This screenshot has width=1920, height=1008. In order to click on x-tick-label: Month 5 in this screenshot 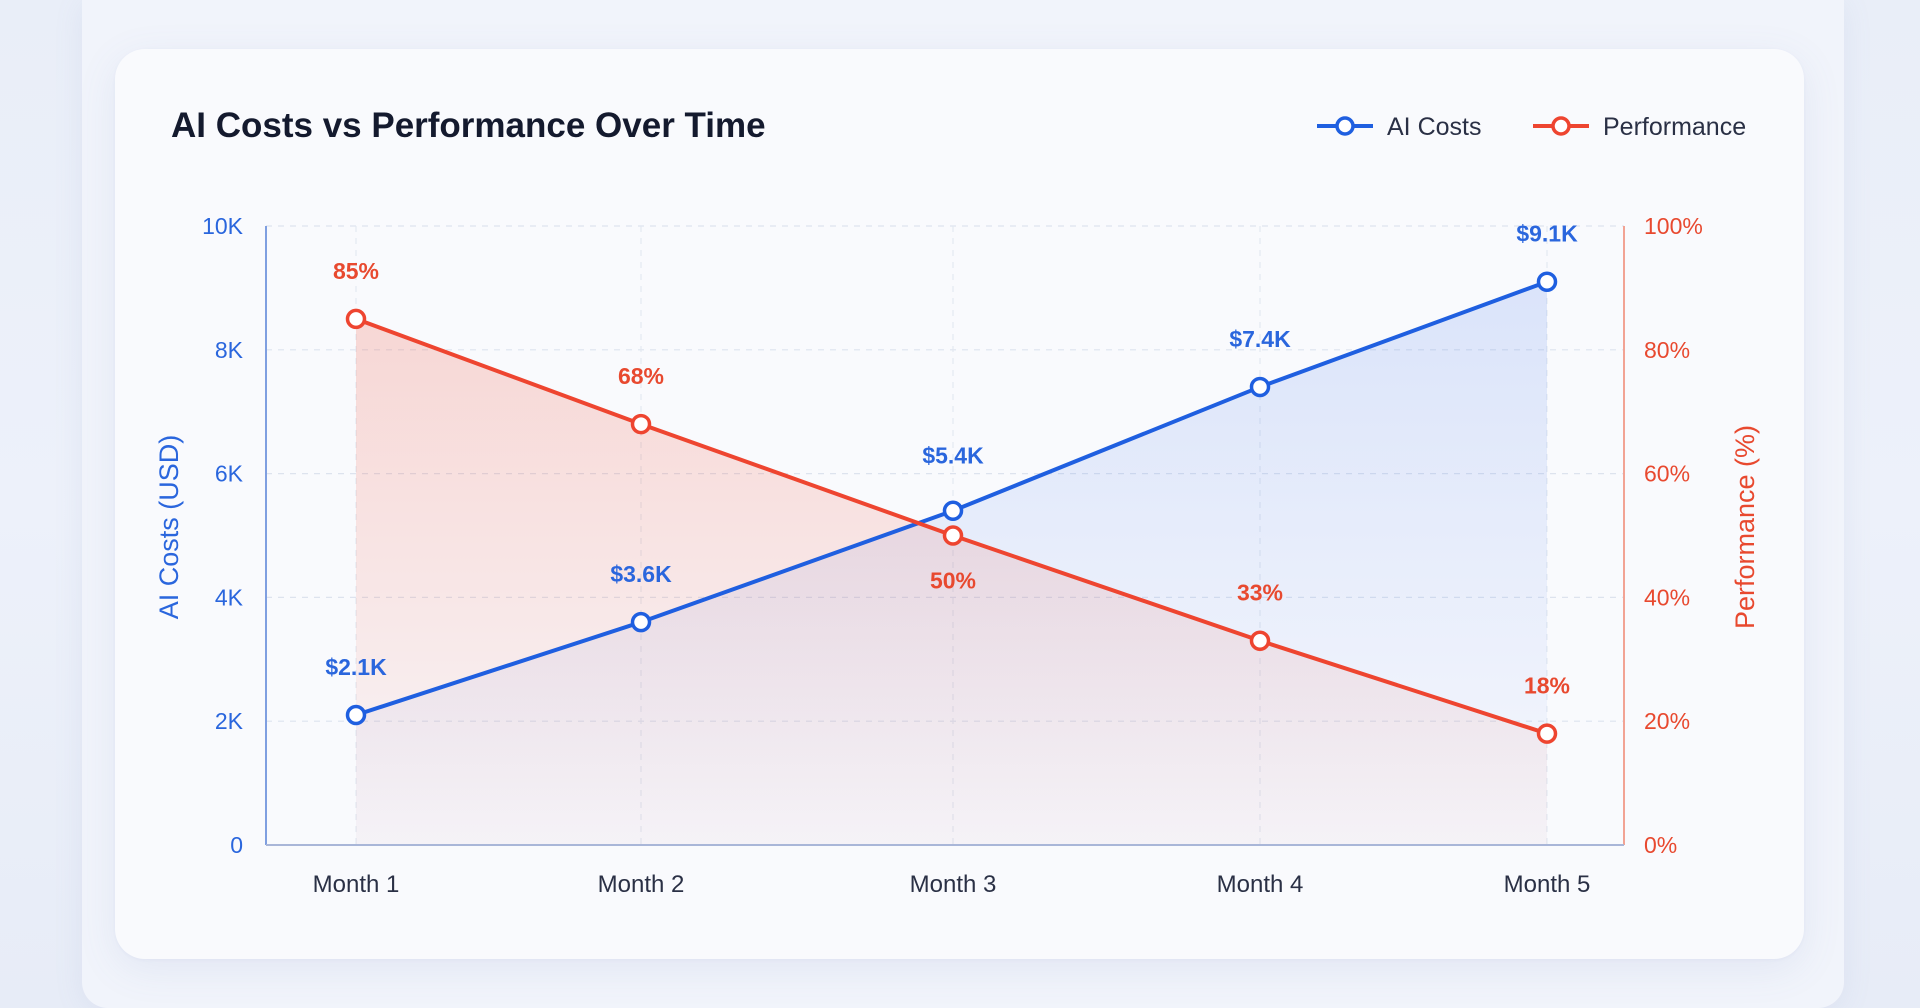, I will do `click(1547, 884)`.